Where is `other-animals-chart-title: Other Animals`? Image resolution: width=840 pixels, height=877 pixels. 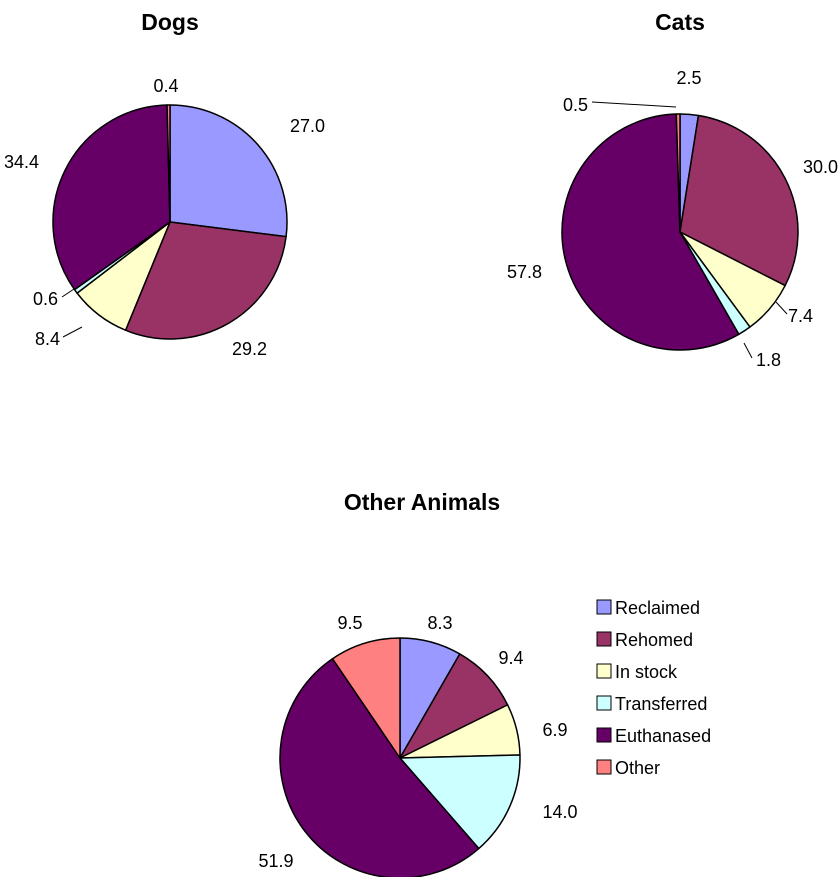 other-animals-chart-title: Other Animals is located at coordinates (422, 502).